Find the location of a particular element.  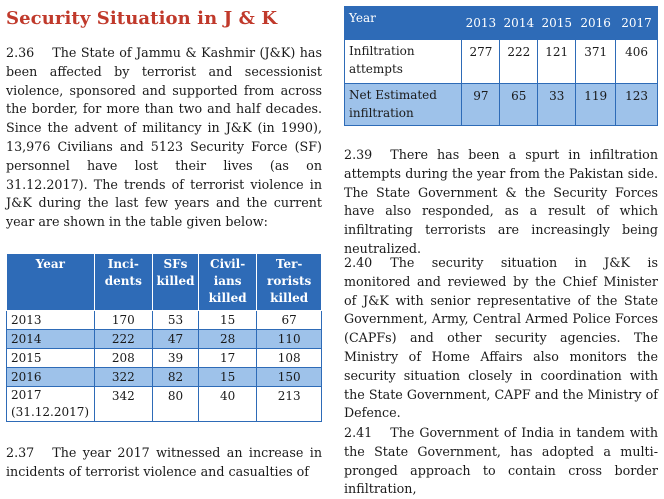

section-heading: Security Situation in J & K is located at coordinates (142, 18).